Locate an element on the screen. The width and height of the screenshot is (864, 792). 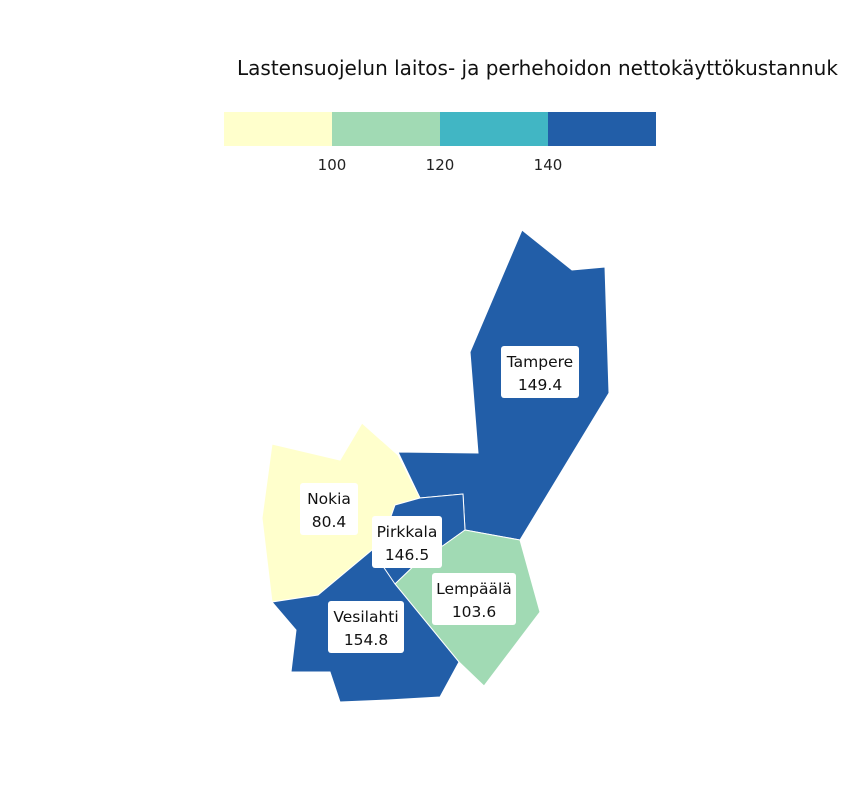
label-vesilahti-name: Vesilahti is located at coordinates (365, 617).